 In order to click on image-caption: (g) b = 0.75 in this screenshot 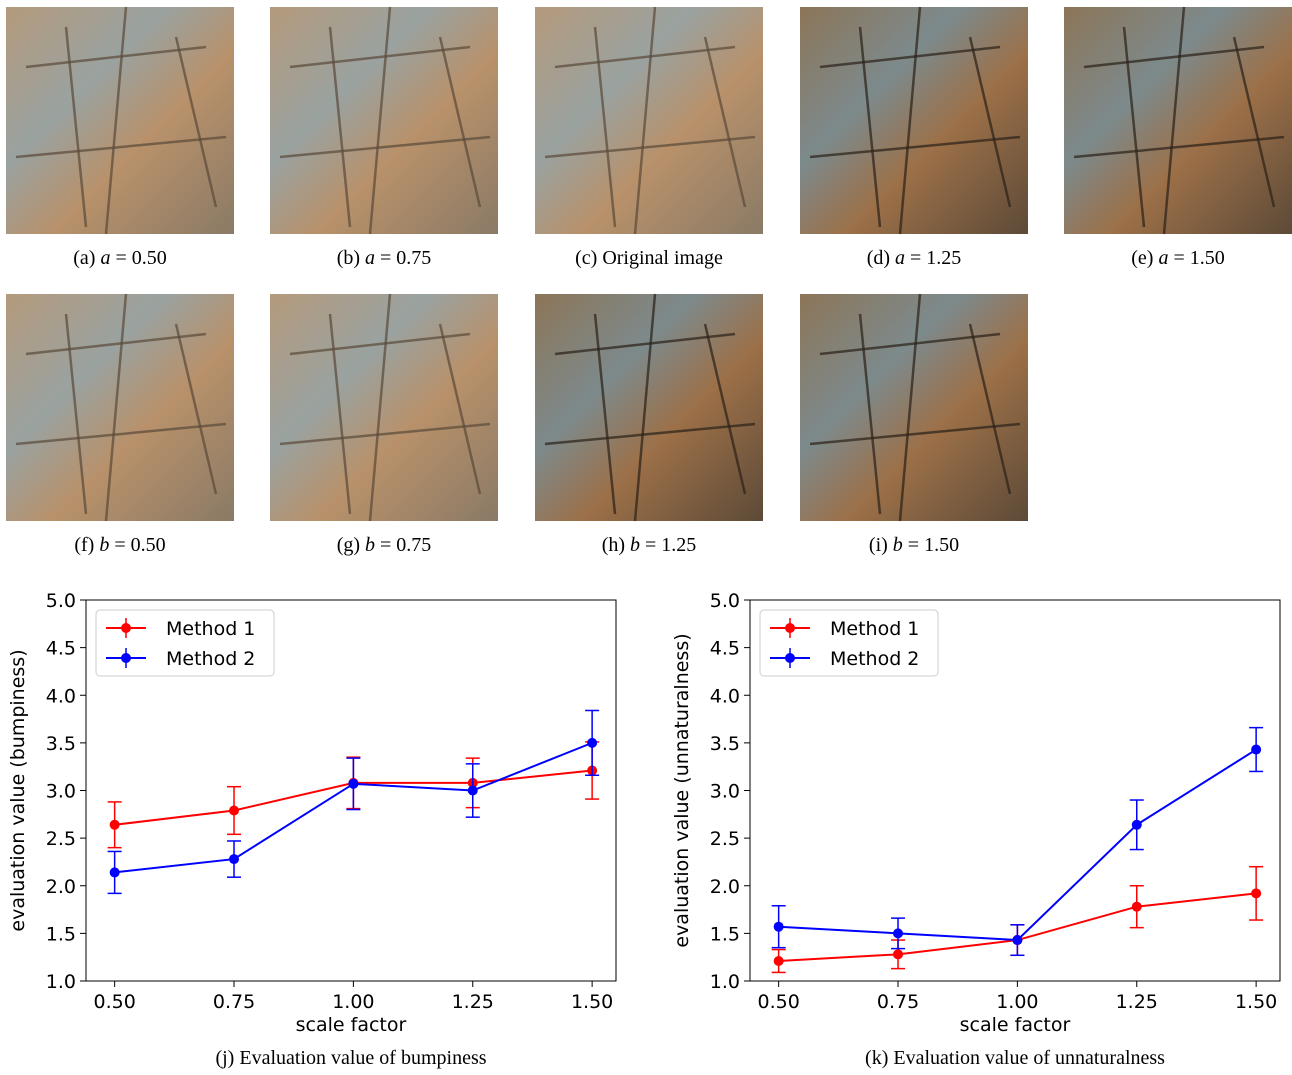, I will do `click(384, 545)`.